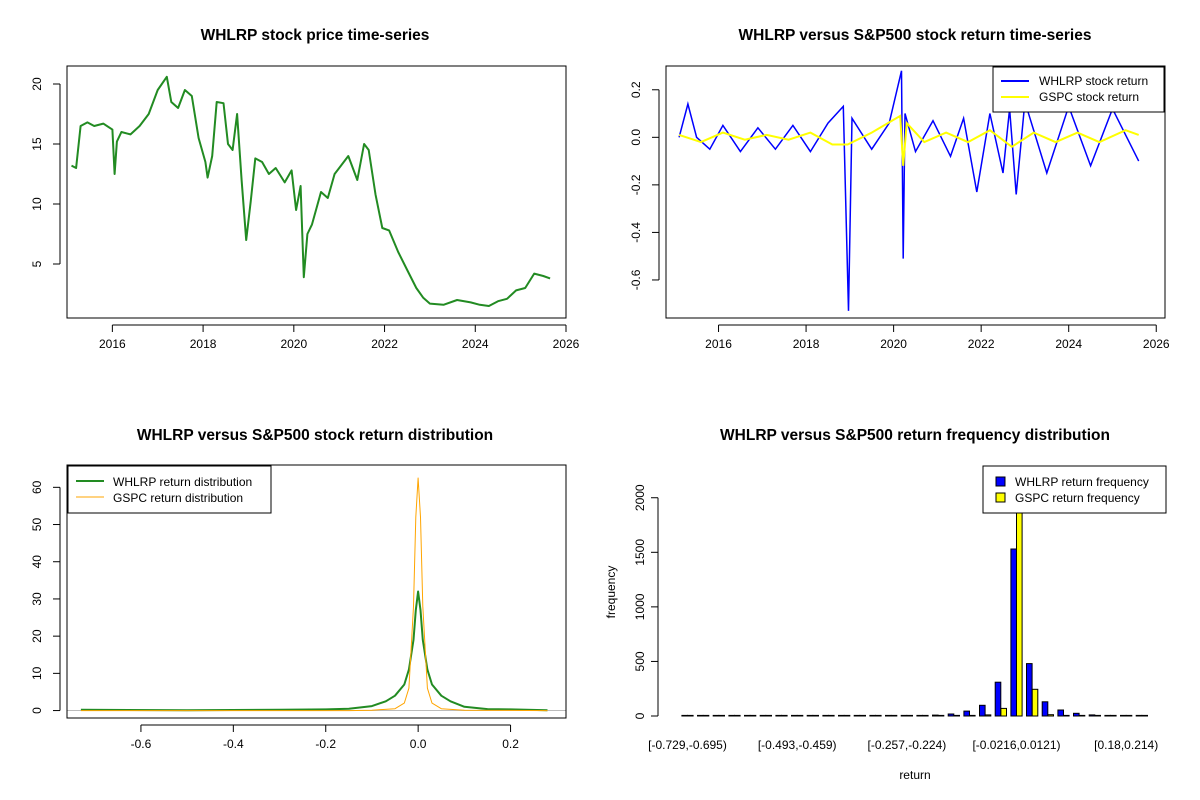  What do you see at coordinates (293, 344) in the screenshot?
I see `price-x-tick-label: 2020` at bounding box center [293, 344].